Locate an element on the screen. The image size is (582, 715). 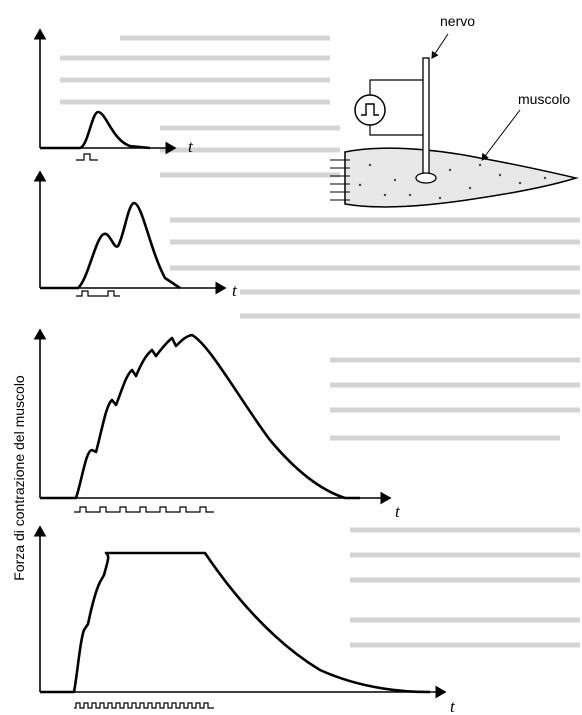
nerve-muscle-diagram: nervo muscolo is located at coordinates (454, 110).